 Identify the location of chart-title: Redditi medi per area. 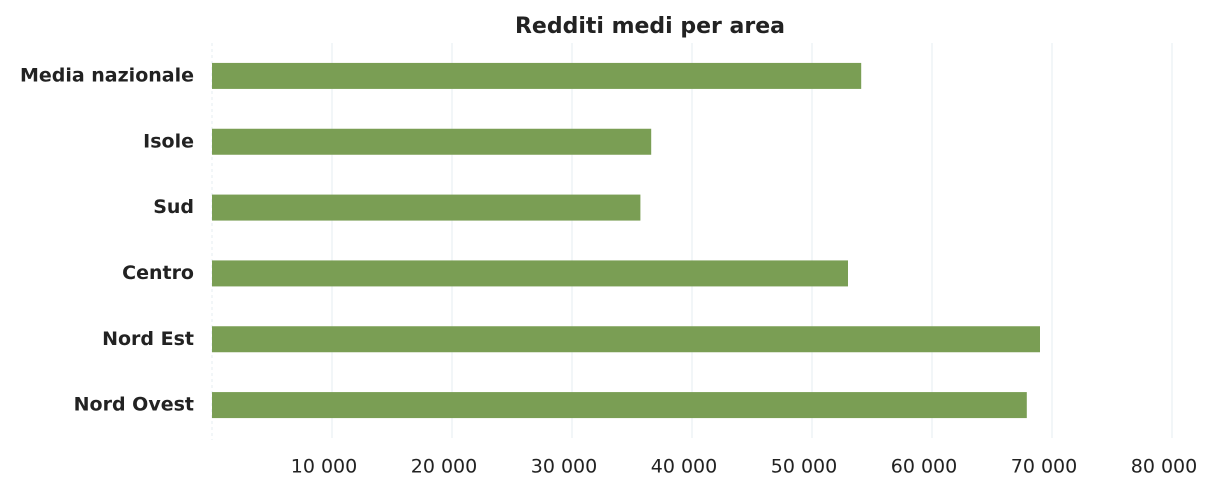
(650, 26).